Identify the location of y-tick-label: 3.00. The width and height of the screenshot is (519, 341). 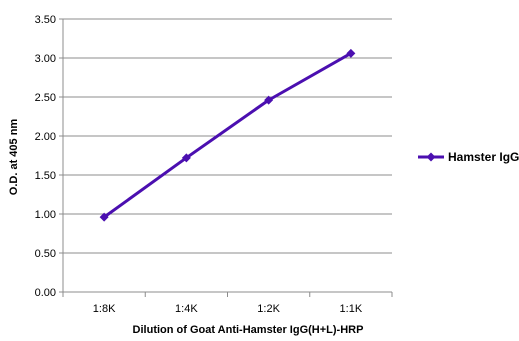
(45, 59).